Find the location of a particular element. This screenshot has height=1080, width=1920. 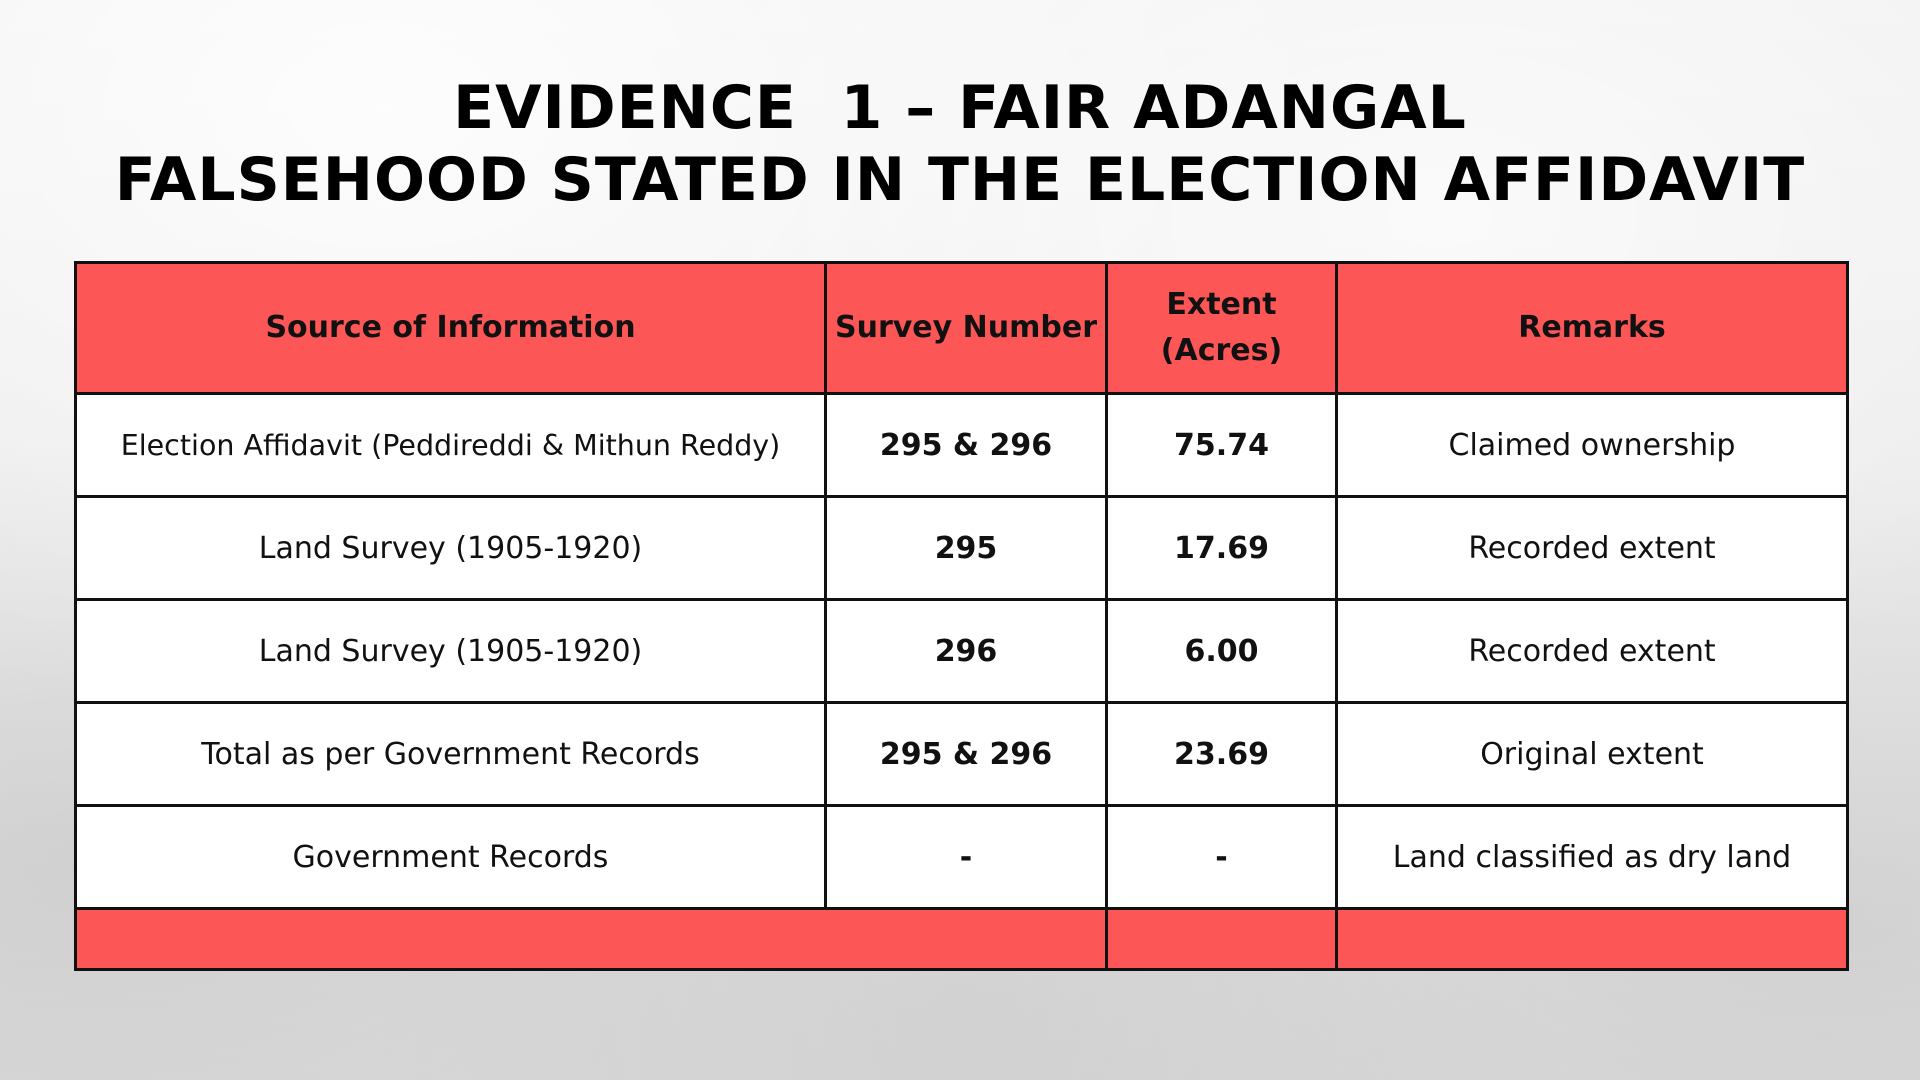

table-footer-row is located at coordinates (961, 939).